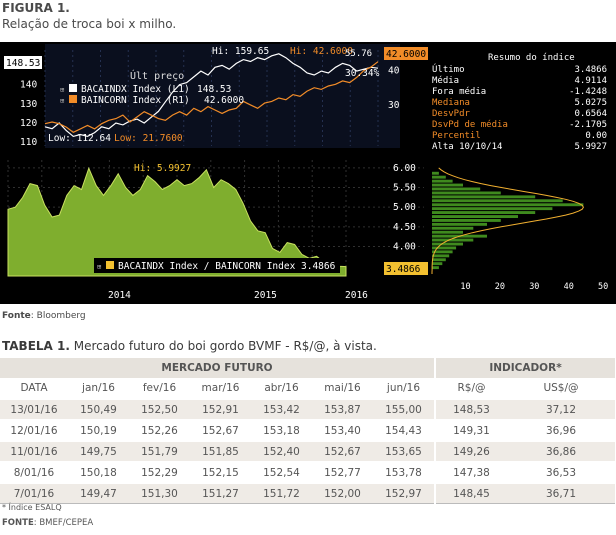 The width and height of the screenshot is (616, 535). What do you see at coordinates (217, 265) in the screenshot?
I see `lower-legend-bg` at bounding box center [217, 265].